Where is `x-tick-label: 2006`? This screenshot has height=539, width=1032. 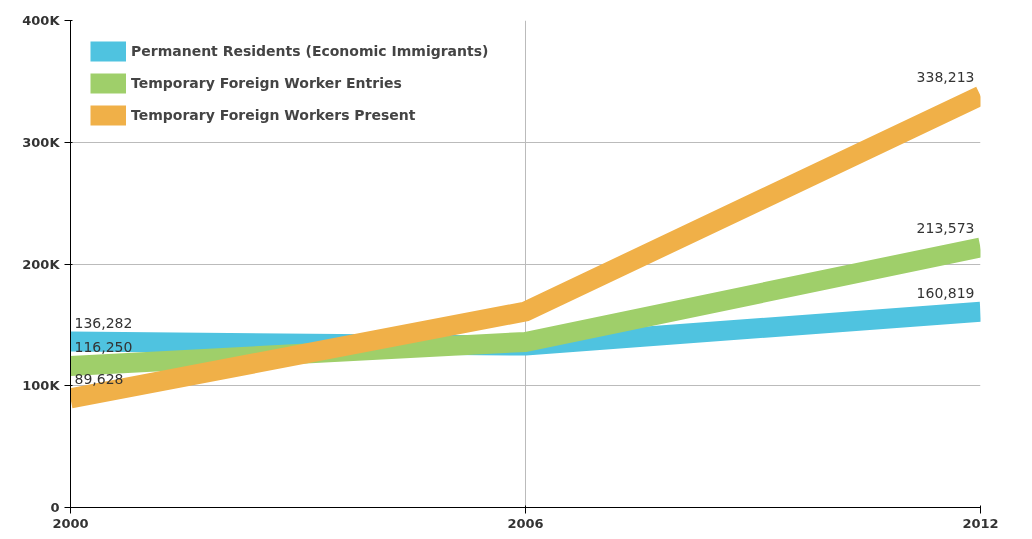 x-tick-label: 2006 is located at coordinates (525, 523).